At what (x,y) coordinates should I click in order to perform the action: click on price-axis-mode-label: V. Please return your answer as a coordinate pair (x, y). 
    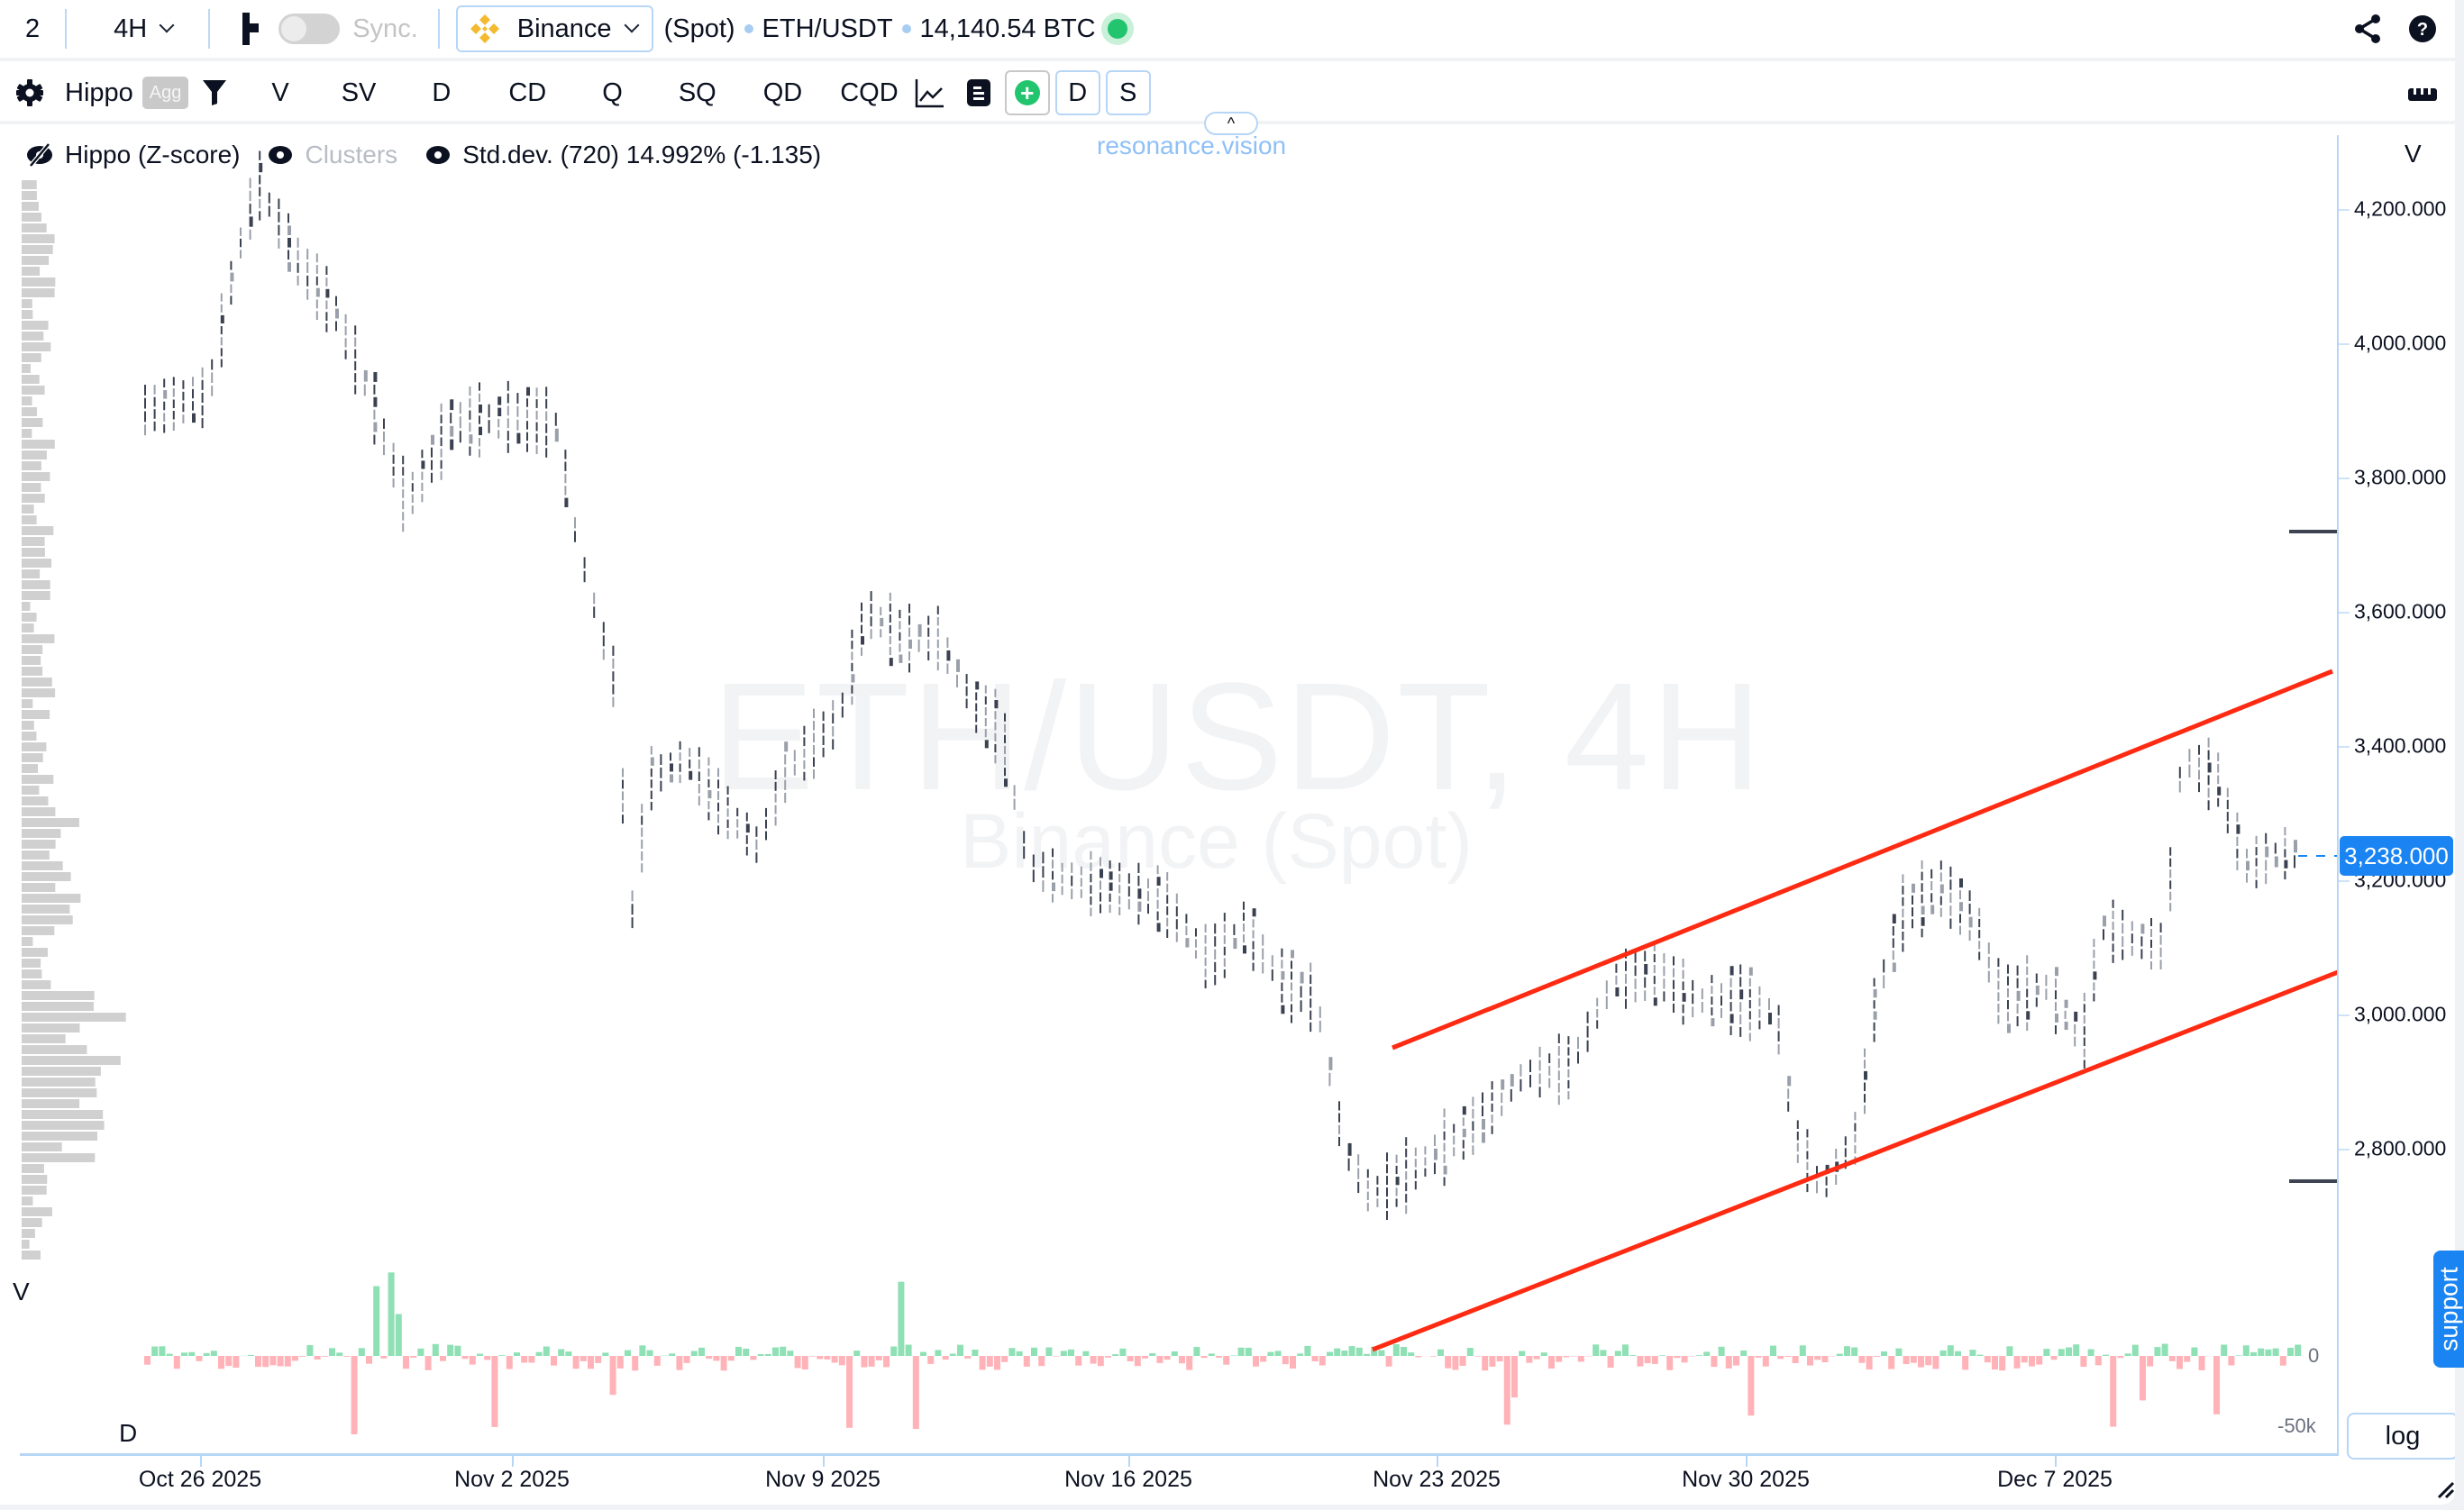
    Looking at the image, I should click on (2413, 154).